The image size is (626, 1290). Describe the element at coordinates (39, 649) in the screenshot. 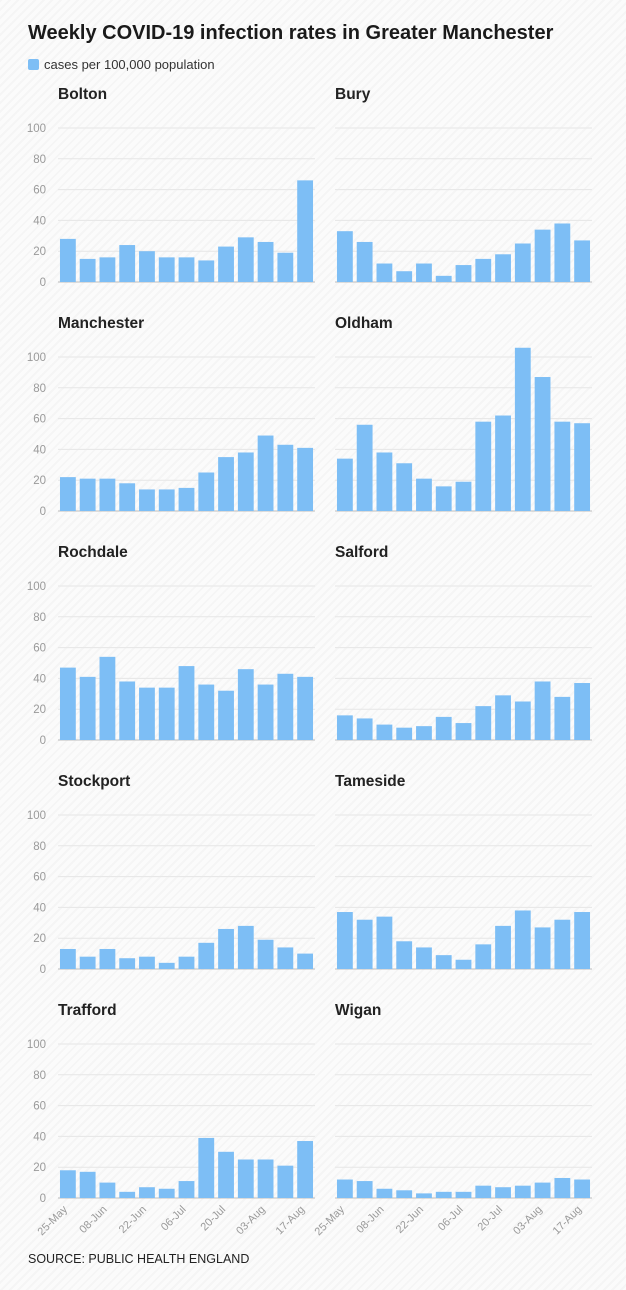

I see `y-tick-rochdale-60: 60` at that location.